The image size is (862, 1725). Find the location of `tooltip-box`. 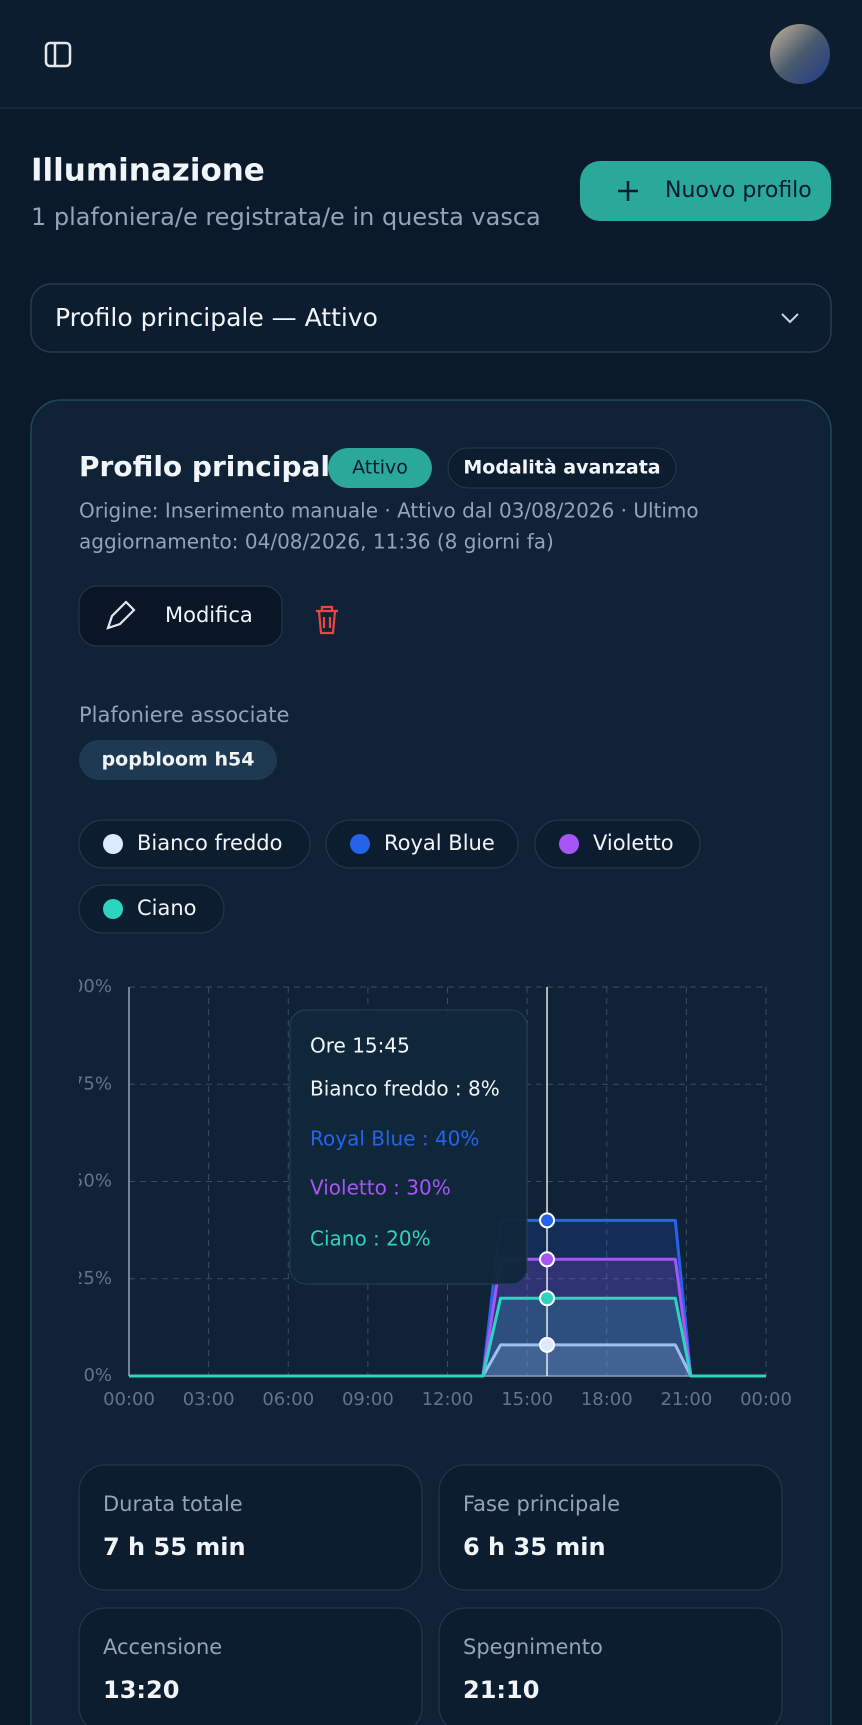

tooltip-box is located at coordinates (408, 1147).